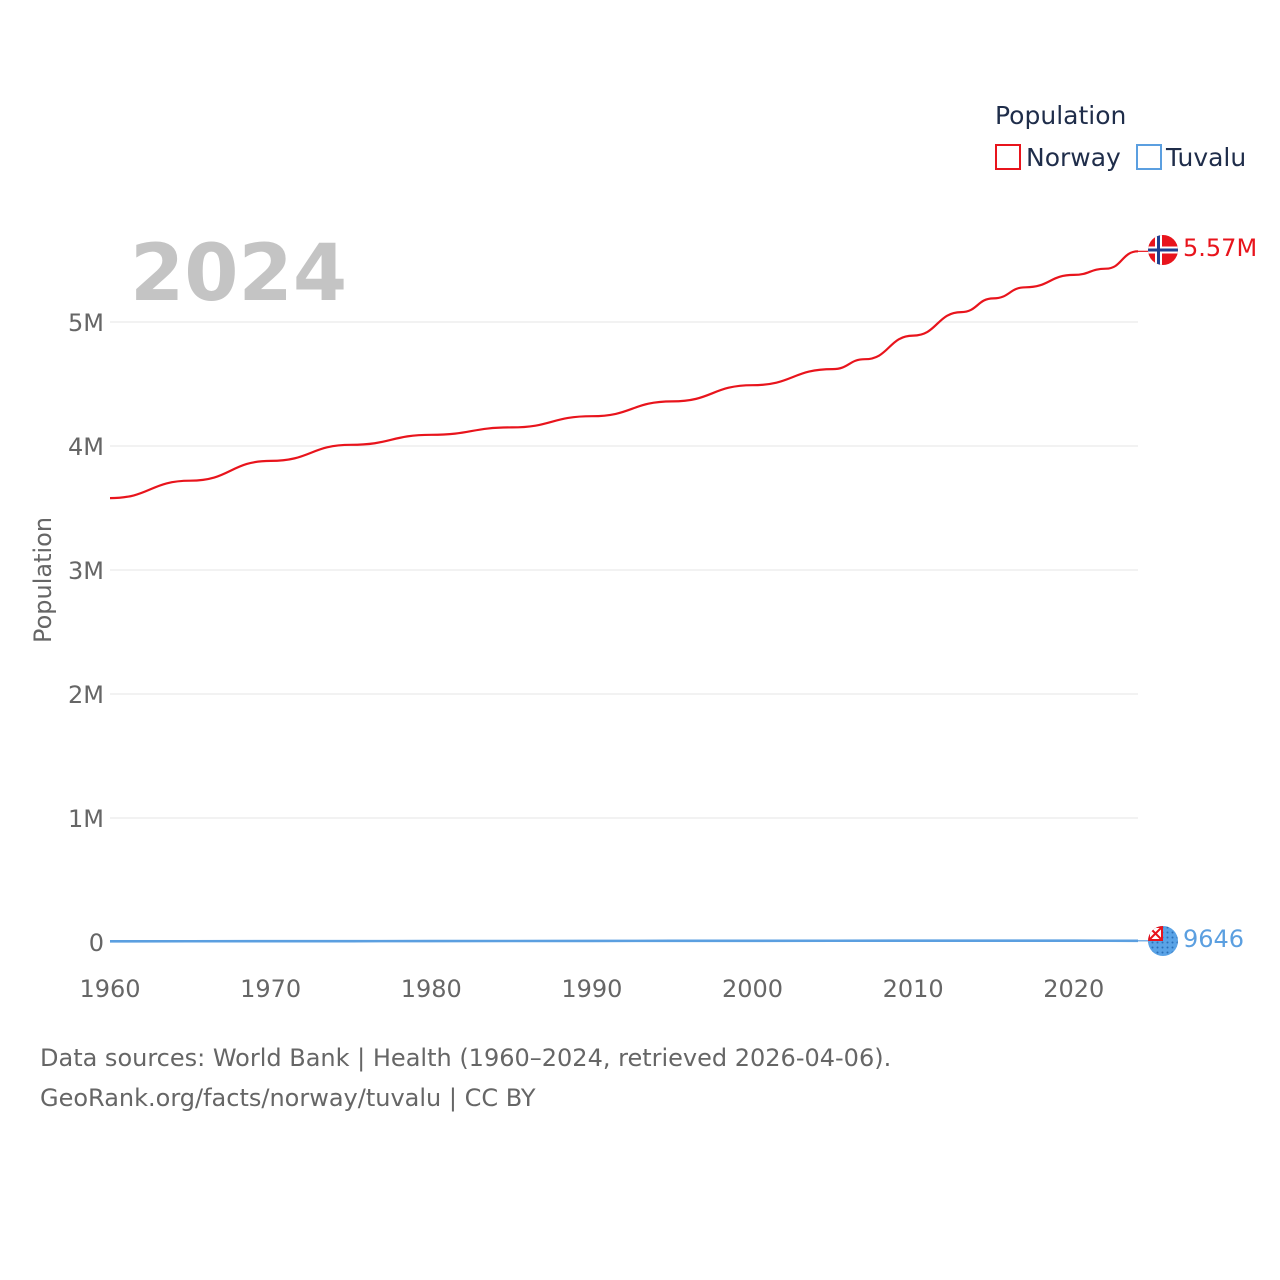 The image size is (1280, 1280). I want to click on tuvalu-flag-icon, so click(1163, 941).